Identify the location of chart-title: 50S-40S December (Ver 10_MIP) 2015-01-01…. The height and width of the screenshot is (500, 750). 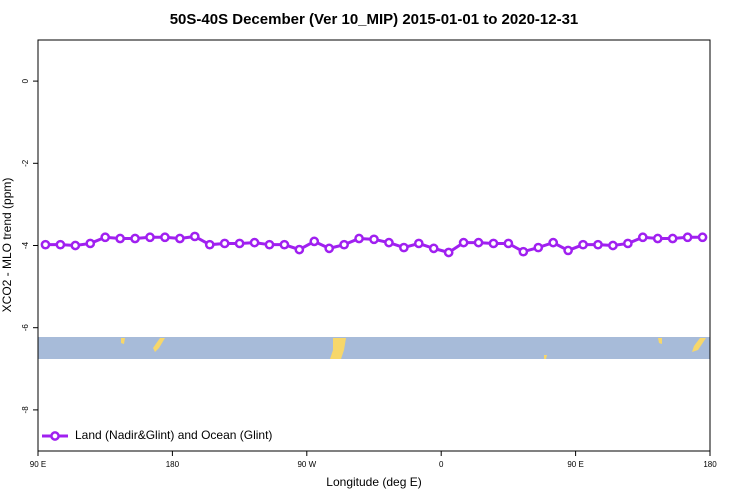
(374, 19).